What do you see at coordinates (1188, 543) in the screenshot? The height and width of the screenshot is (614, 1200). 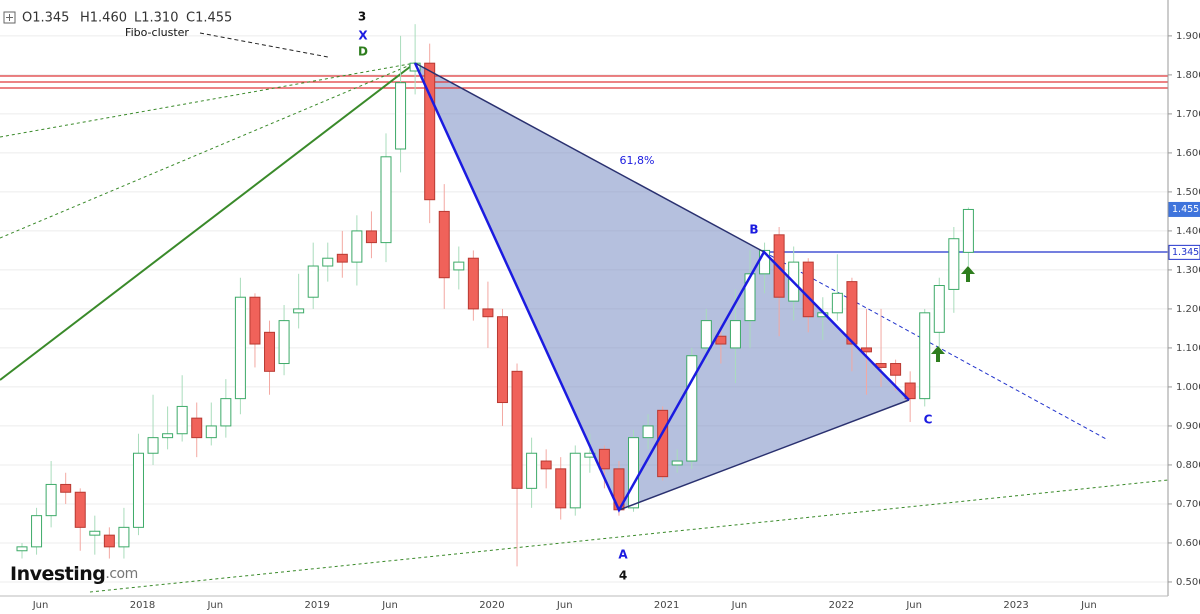 I see `y-tick-label: 0.600` at bounding box center [1188, 543].